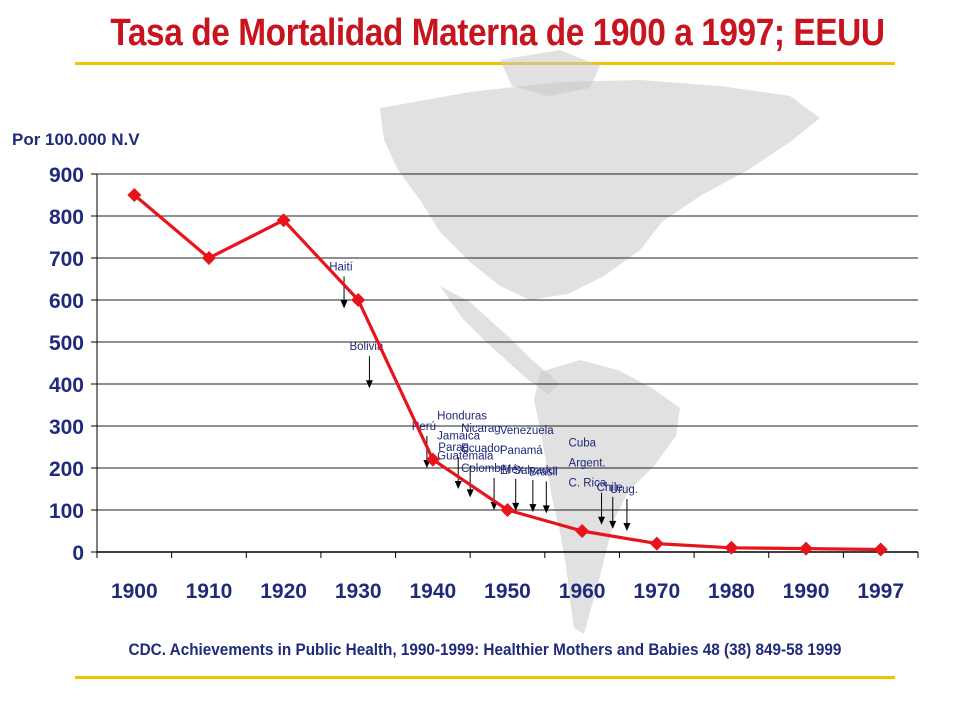 Image resolution: width=960 pixels, height=720 pixels. Describe the element at coordinates (880, 591) in the screenshot. I see `x-tick-label: 1997` at that location.